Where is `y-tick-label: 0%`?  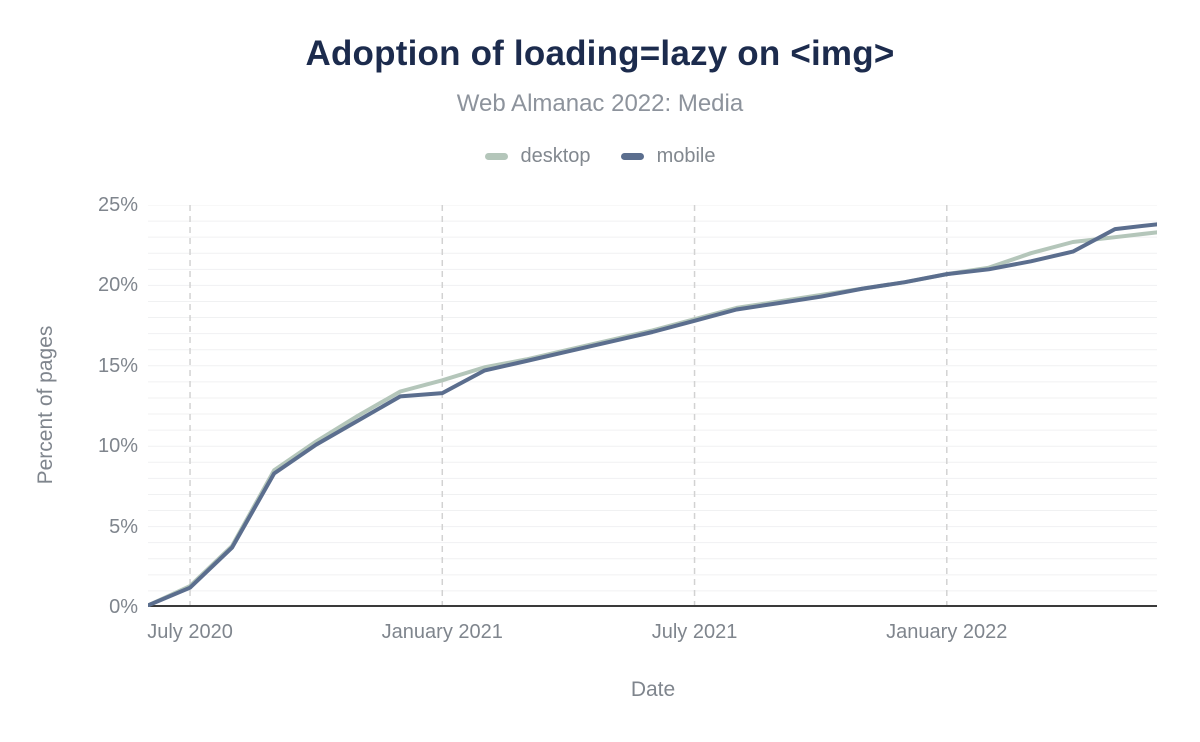
y-tick-label: 0% is located at coordinates (123, 607).